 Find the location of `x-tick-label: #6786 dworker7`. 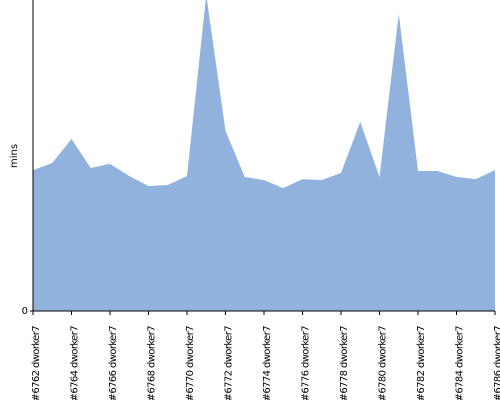

x-tick-label: #6786 dworker7 is located at coordinates (496, 363).